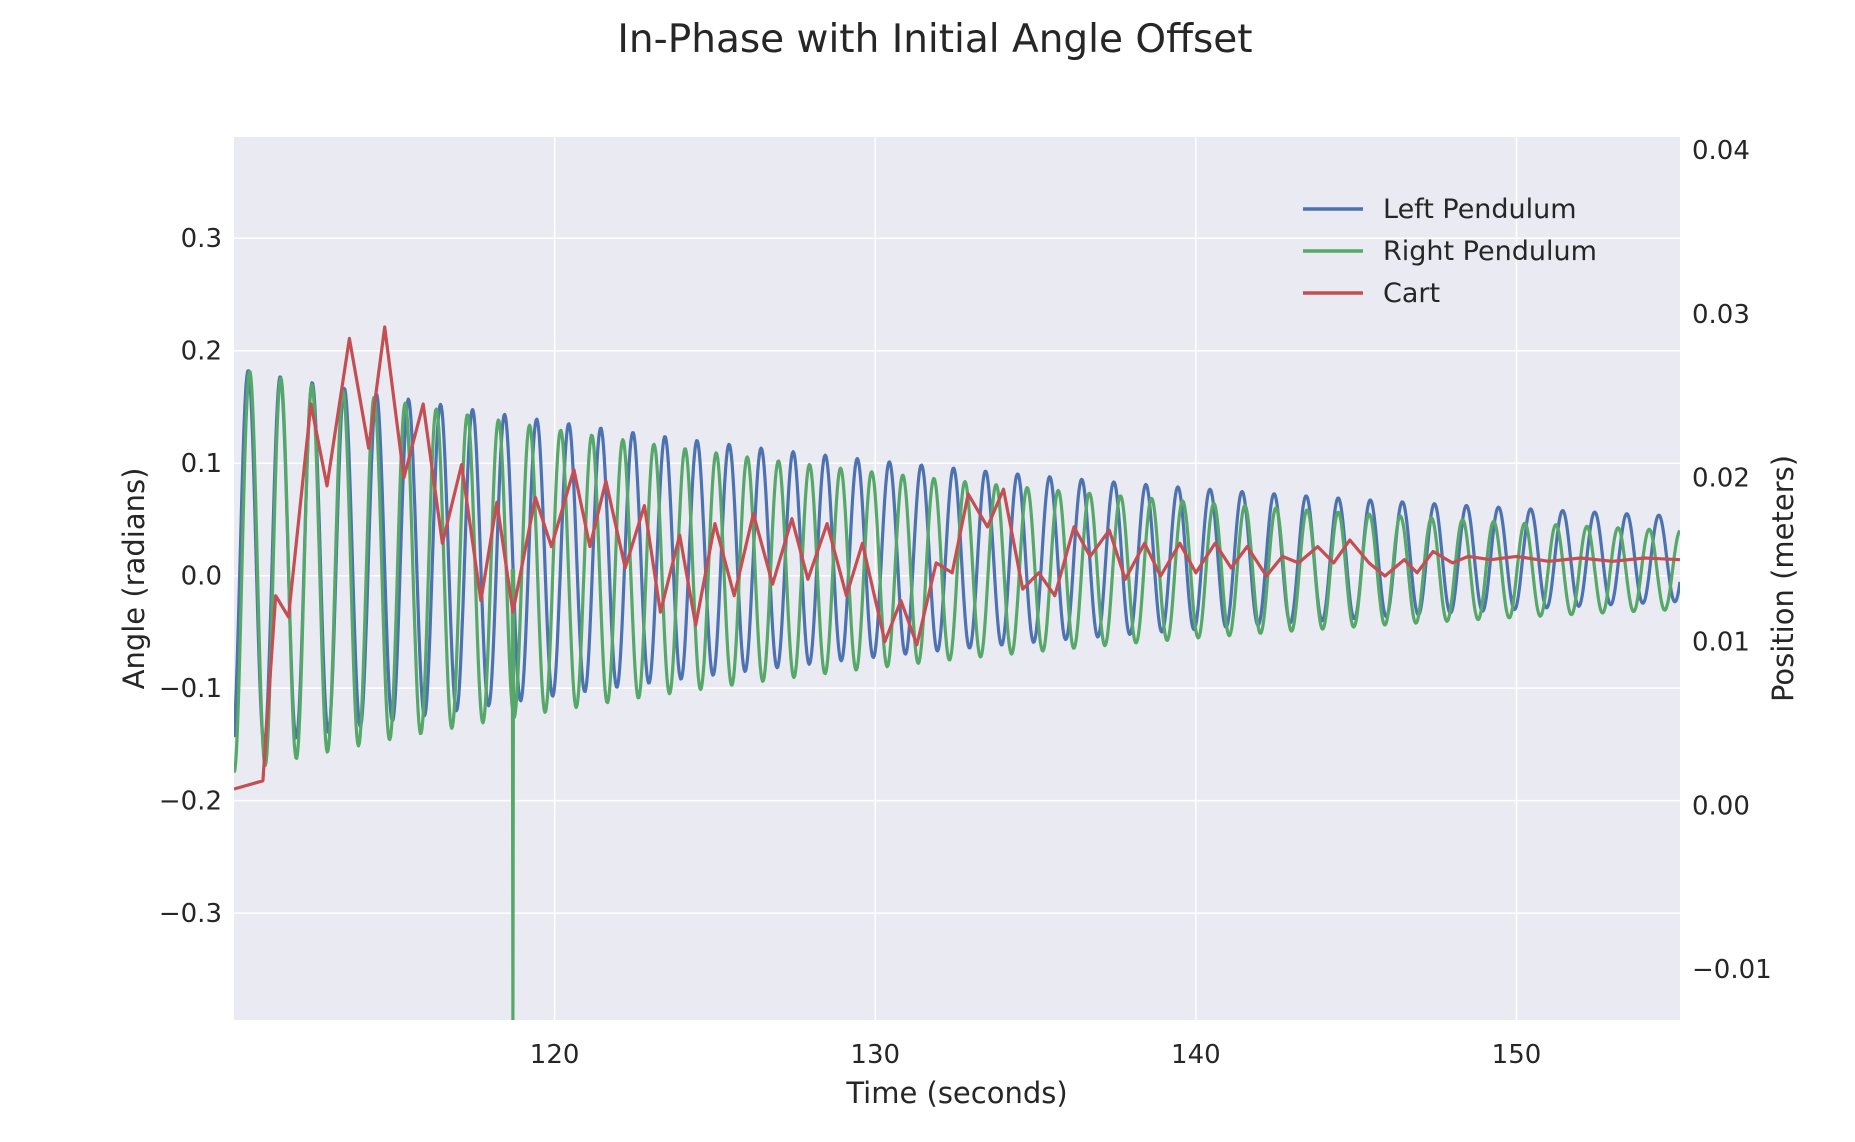 The height and width of the screenshot is (1142, 1855). Describe the element at coordinates (1721, 643) in the screenshot. I see `y2-tick-label: 0.01` at that location.